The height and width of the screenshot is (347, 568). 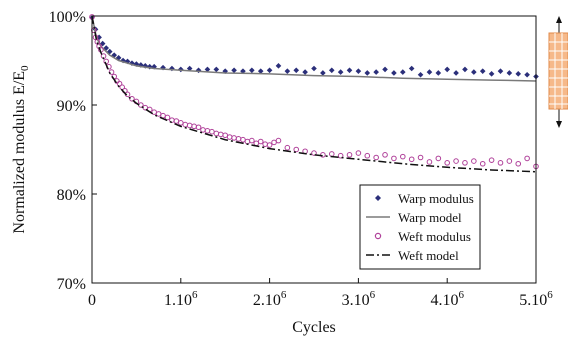 What do you see at coordinates (414, 217) in the screenshot?
I see `legend-item: Warp model` at bounding box center [414, 217].